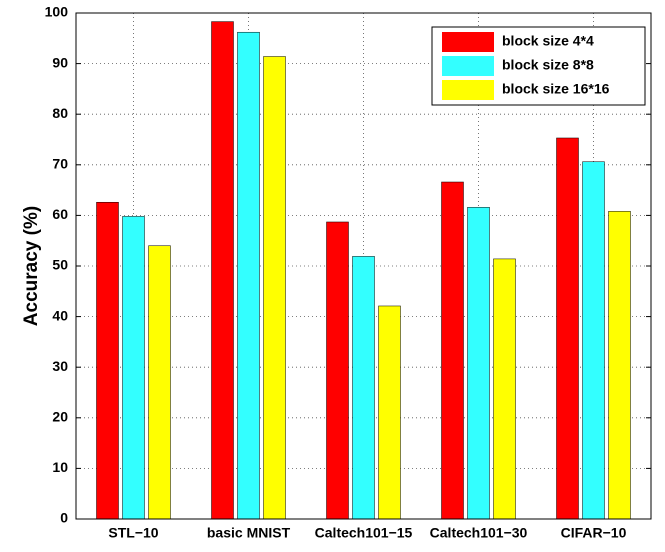  What do you see at coordinates (60, 214) in the screenshot?
I see `y-tick-label: 60` at bounding box center [60, 214].